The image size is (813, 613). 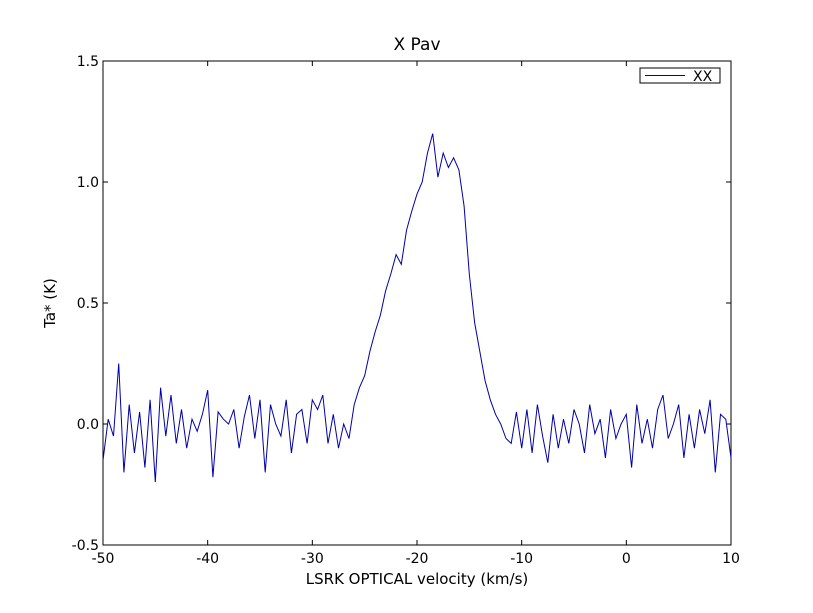 I want to click on y-tick-label: 0.5, so click(x=88, y=304).